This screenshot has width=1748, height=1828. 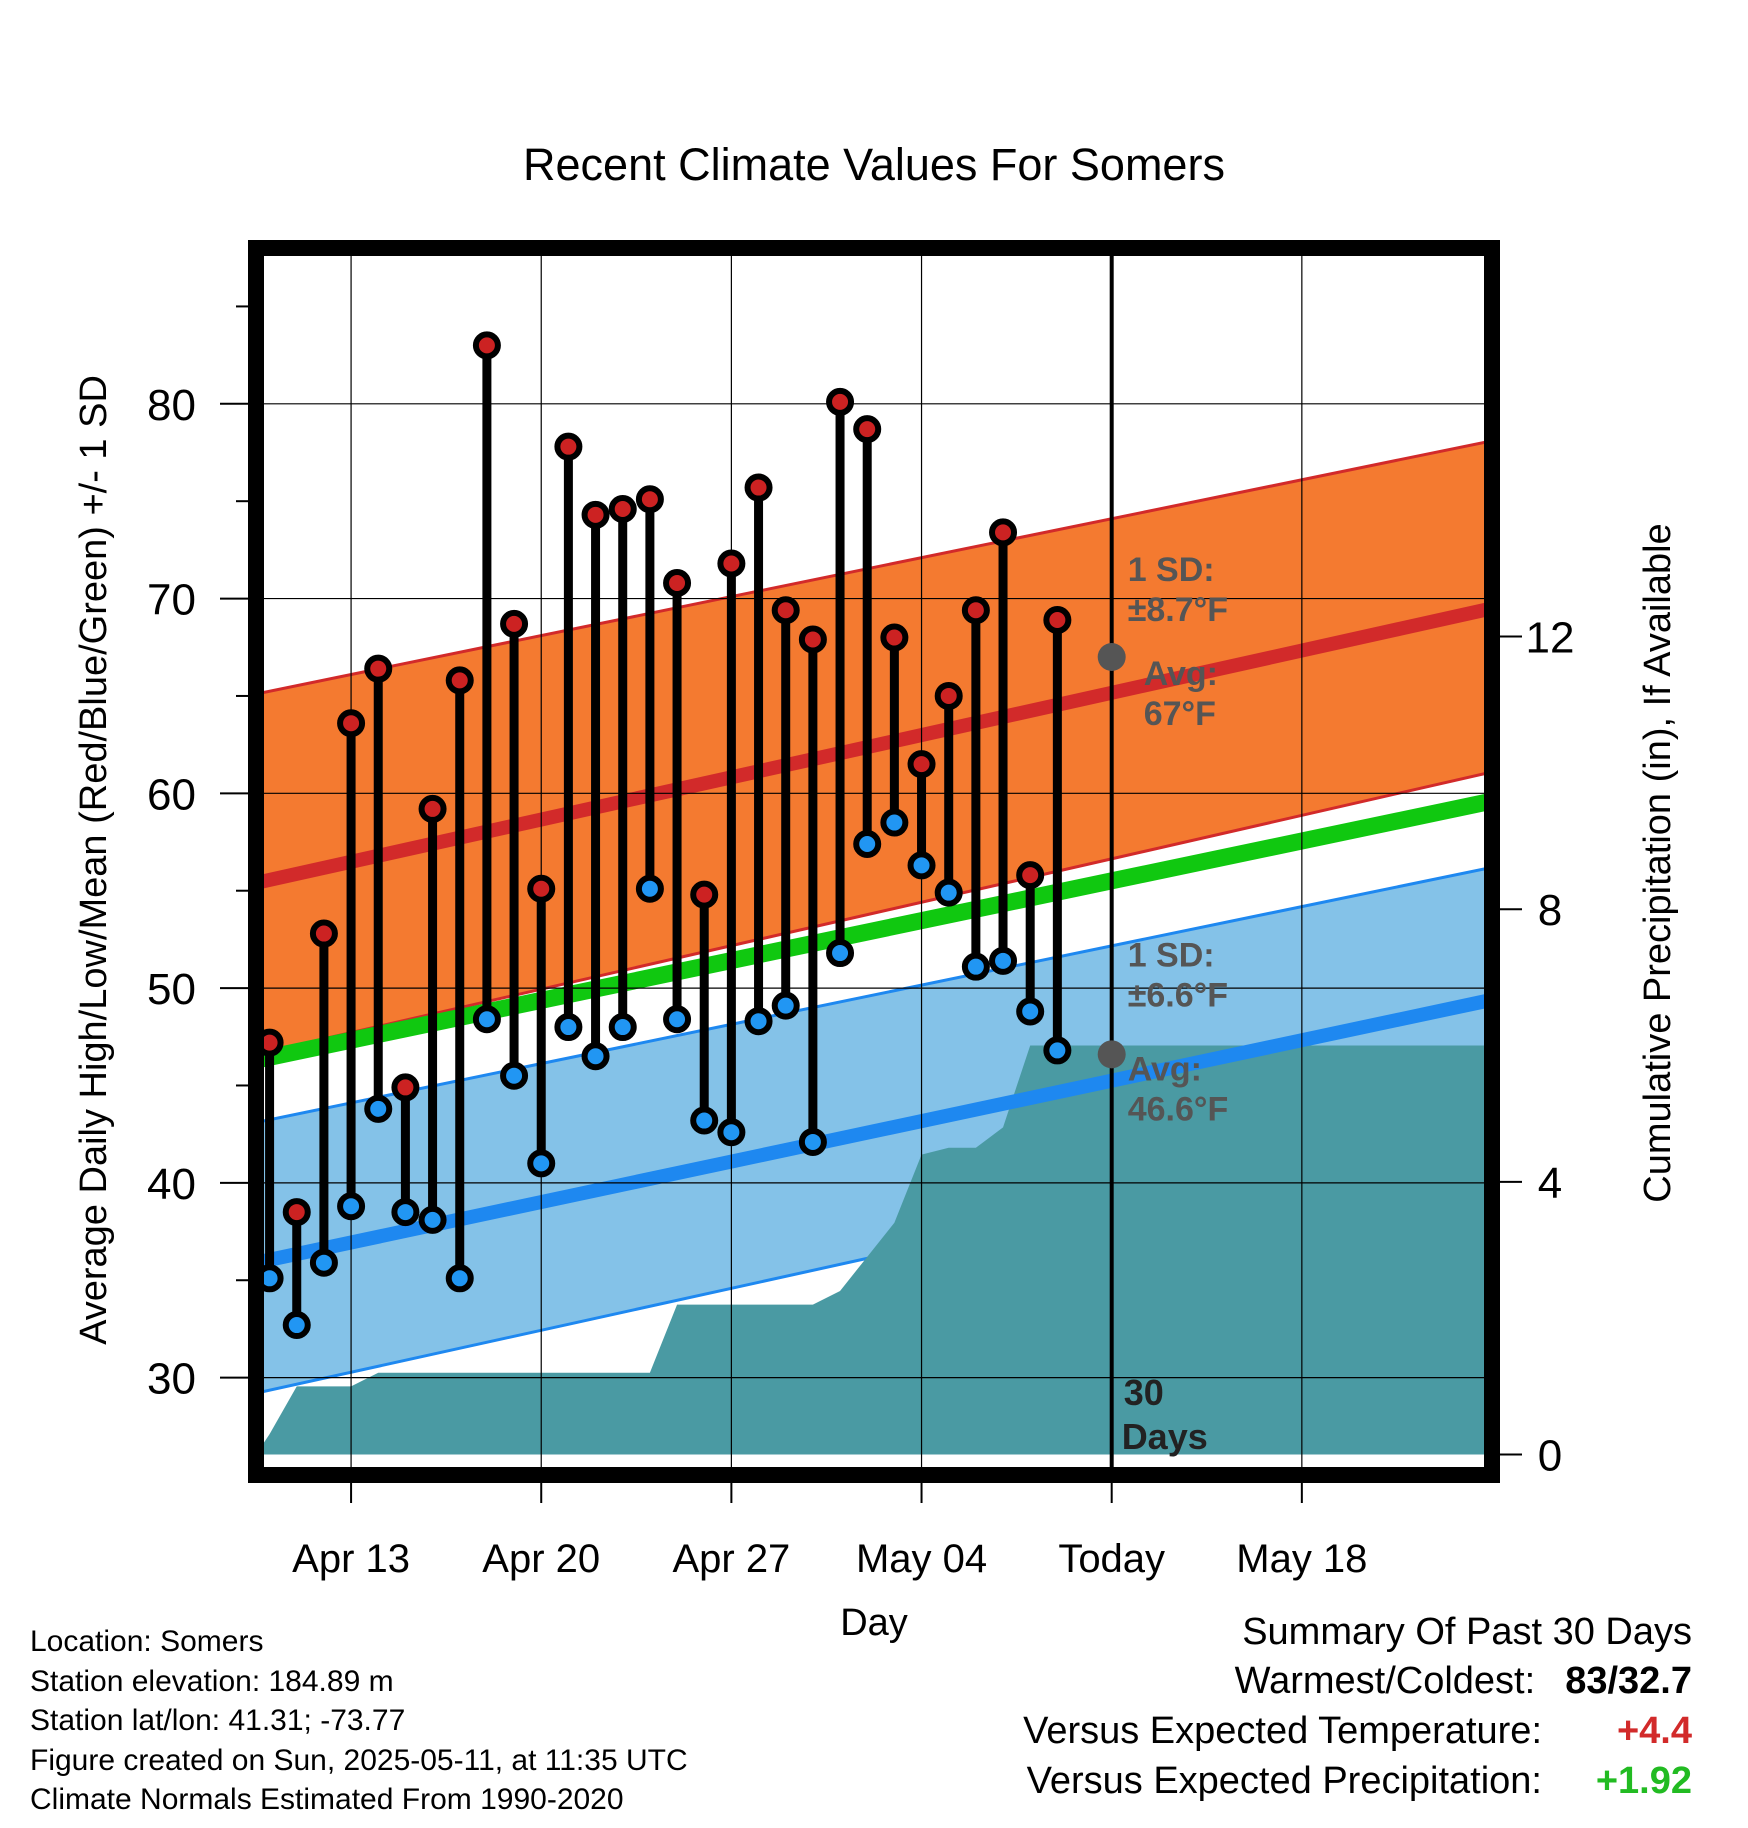 I want to click on warmest-label: Warmest/Coldest:, so click(x=1385, y=1681).